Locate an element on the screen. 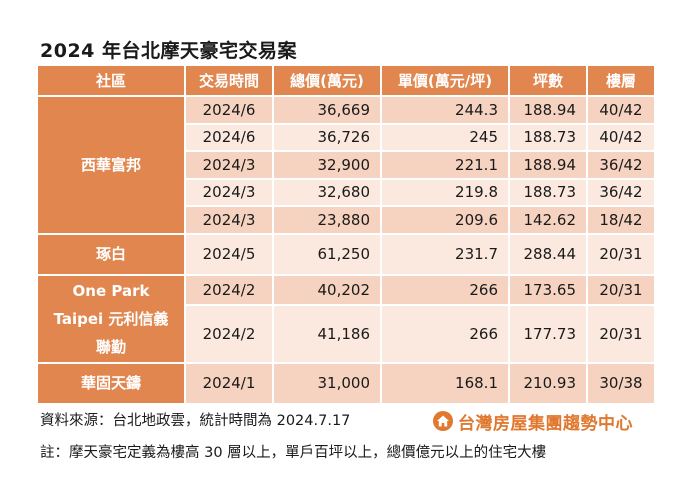 The height and width of the screenshot is (492, 691). community-name-line: Taipei 元利信義 is located at coordinates (111, 318).